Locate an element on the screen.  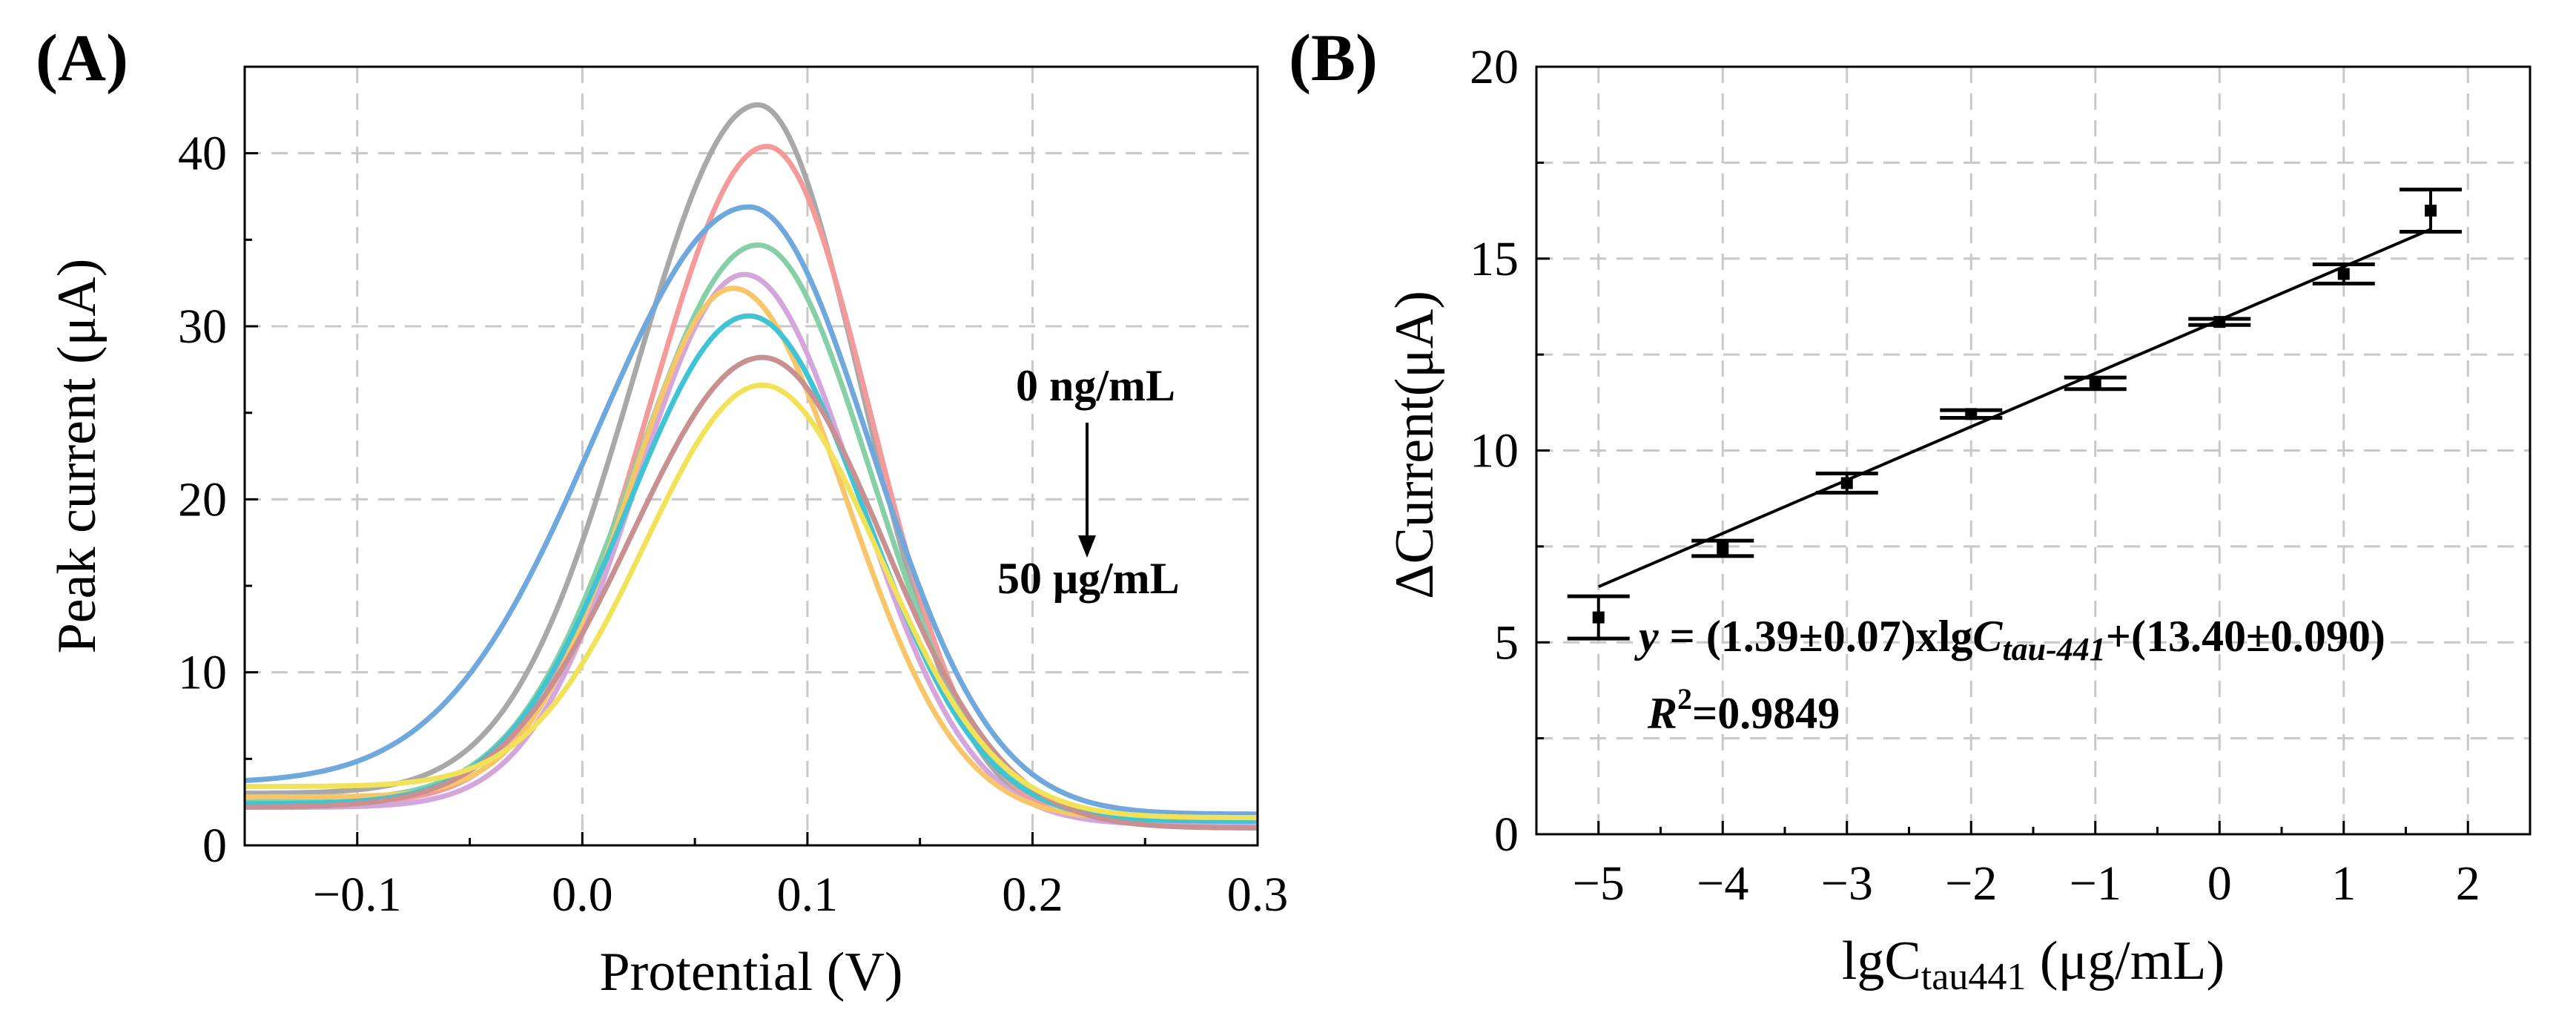
panel-b-y-tick-labels: 0 5 10 15 20 is located at coordinates (1494, 451).